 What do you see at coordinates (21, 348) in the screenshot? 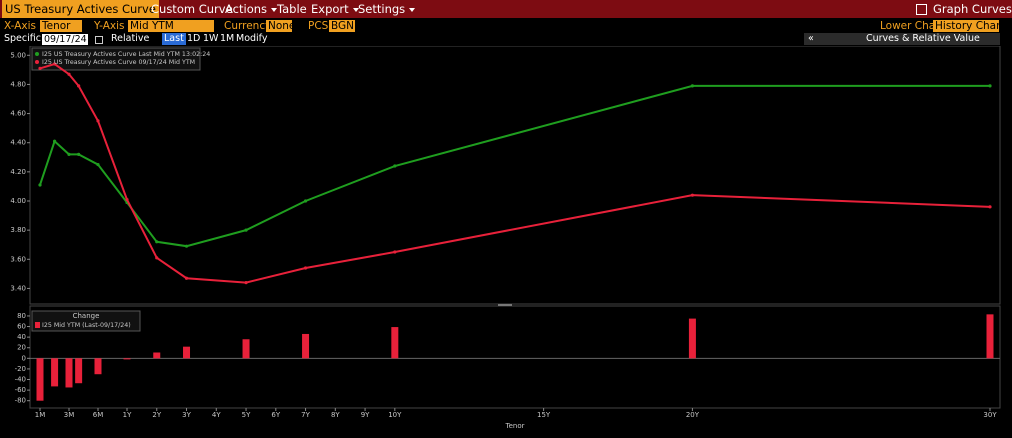
I see `y-tick-label: 20` at bounding box center [21, 348].